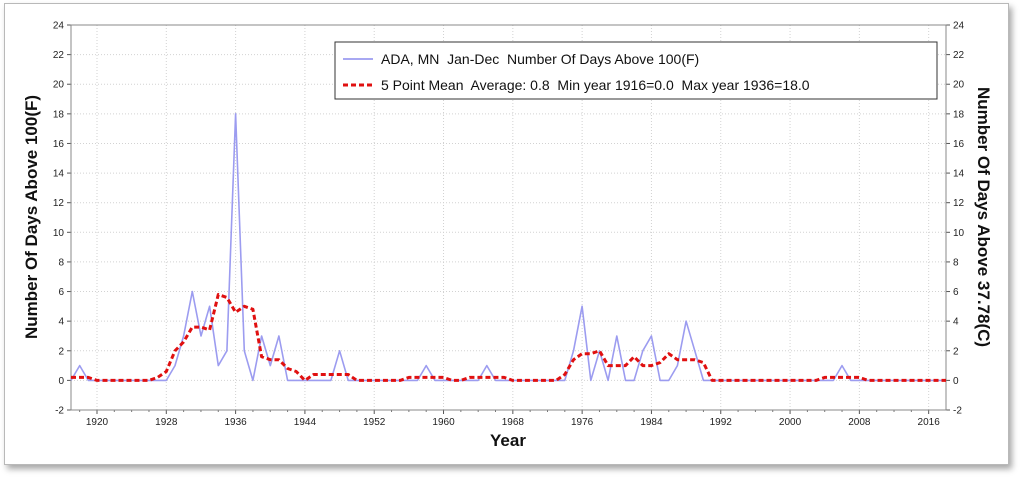  Describe the element at coordinates (957, 411) in the screenshot. I see `y-tick-label-right: -2` at that location.